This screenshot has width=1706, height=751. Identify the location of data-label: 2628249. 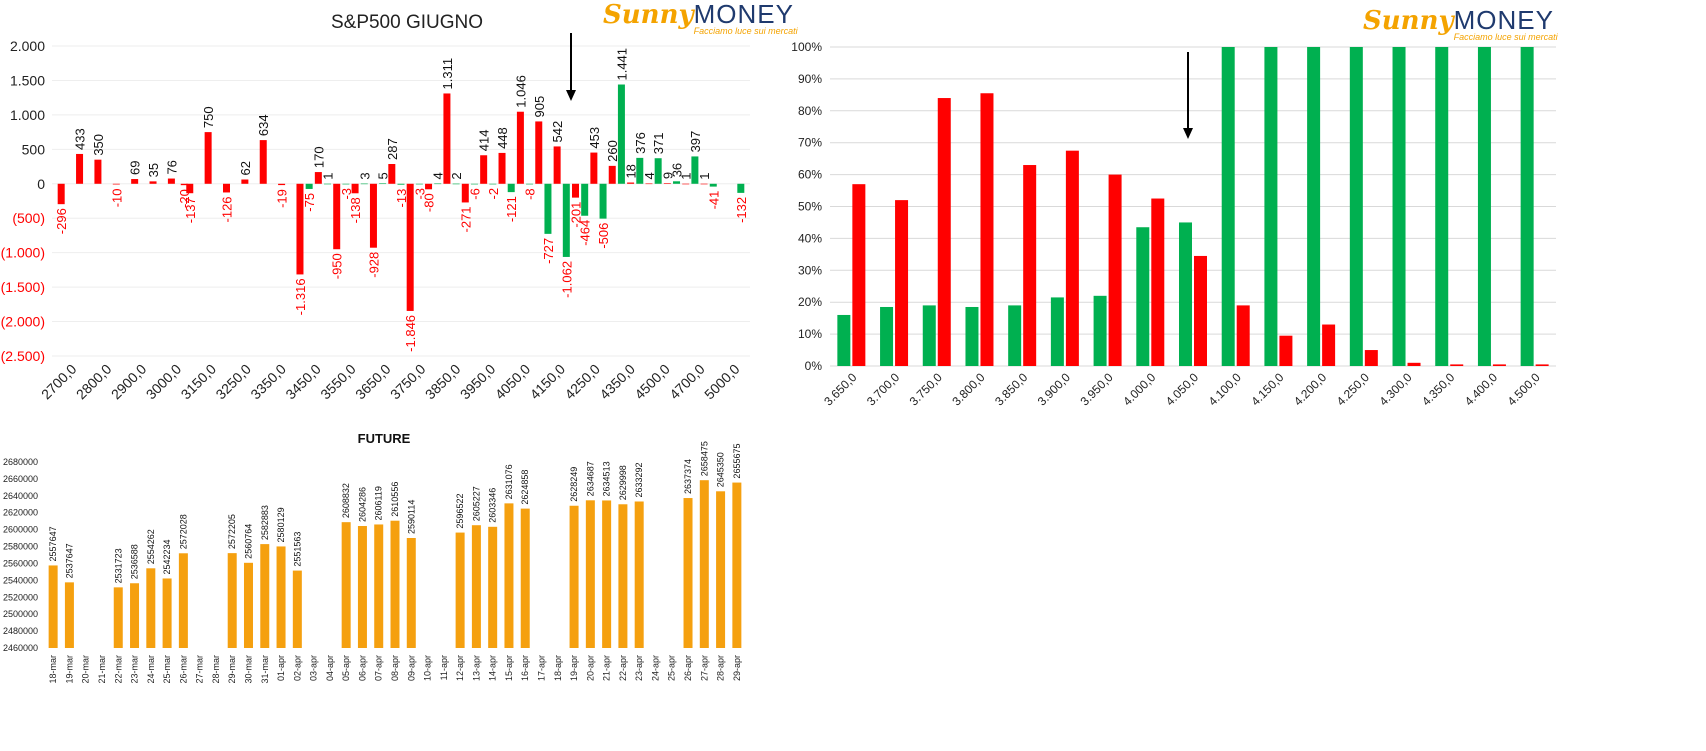
(574, 484).